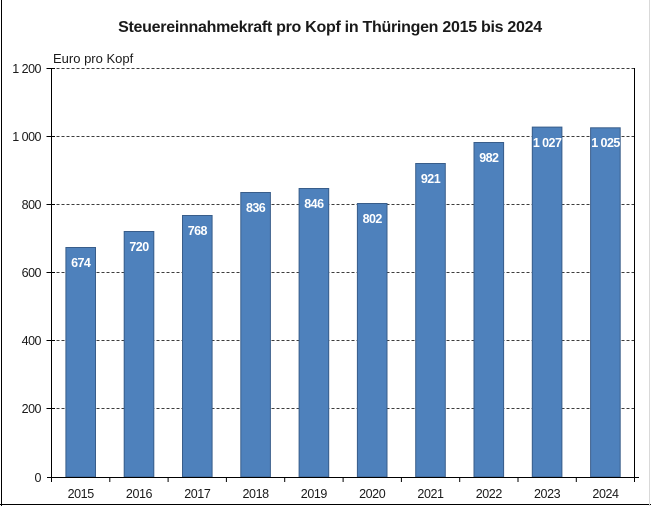 The height and width of the screenshot is (506, 651). I want to click on svg-text: 2021, so click(430, 494).